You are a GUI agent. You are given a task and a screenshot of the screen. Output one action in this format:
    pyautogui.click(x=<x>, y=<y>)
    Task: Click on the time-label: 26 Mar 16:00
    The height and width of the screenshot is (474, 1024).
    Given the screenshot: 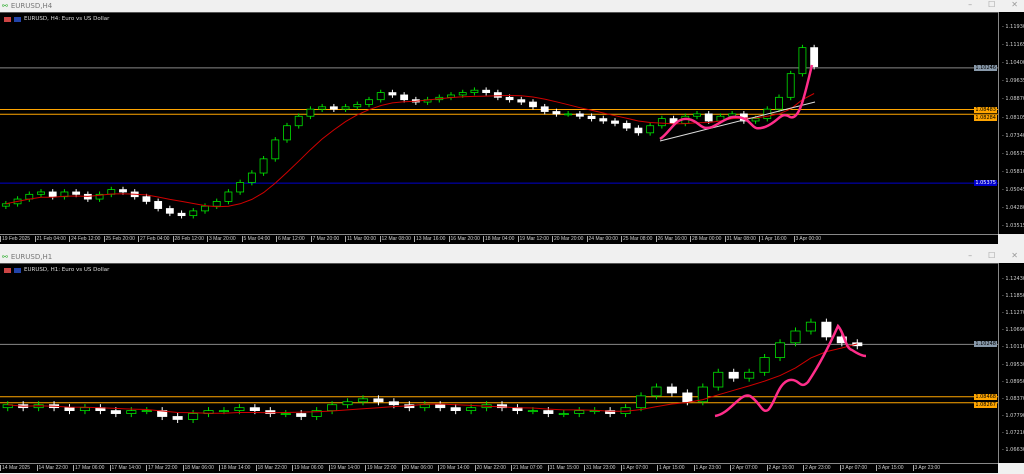 What is the action you would take?
    pyautogui.click(x=671, y=239)
    